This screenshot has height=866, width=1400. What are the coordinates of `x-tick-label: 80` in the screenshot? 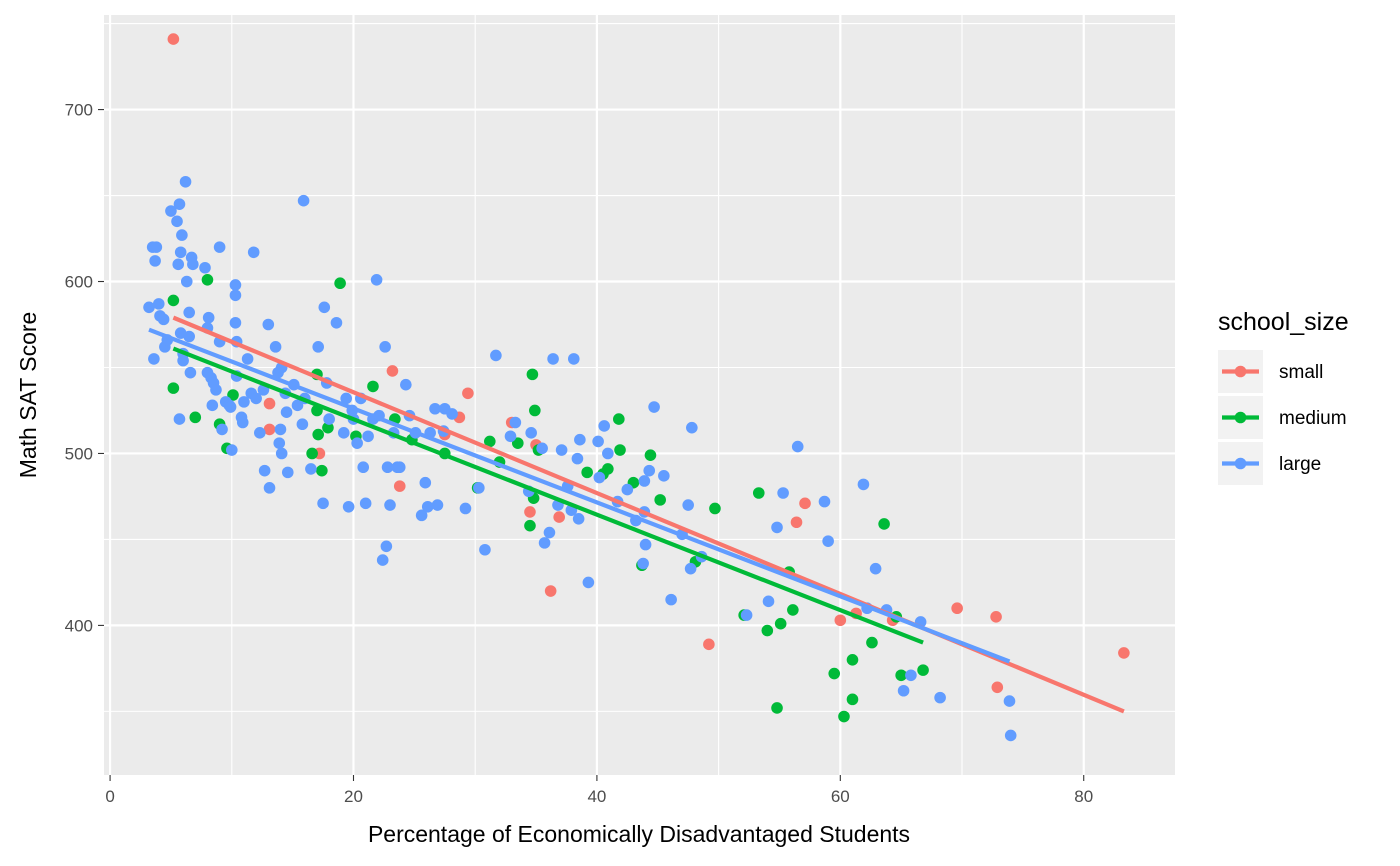 It's located at (1083, 796).